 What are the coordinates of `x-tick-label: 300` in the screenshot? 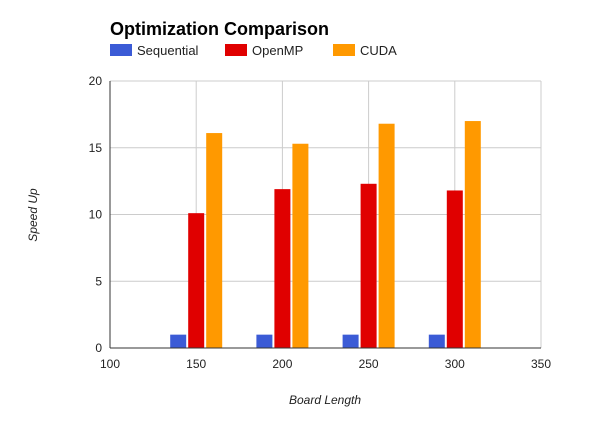 It's located at (455, 364).